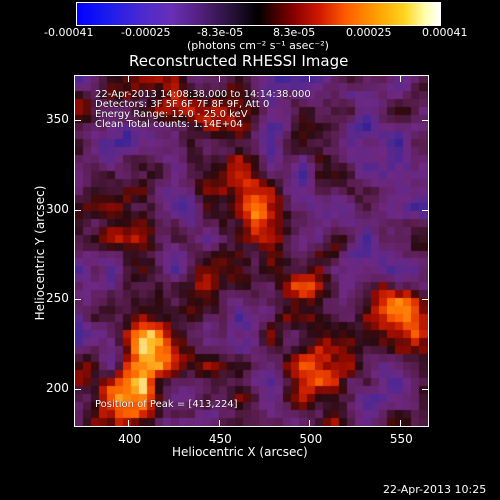 The width and height of the screenshot is (500, 500). What do you see at coordinates (239, 61) in the screenshot?
I see `plot-title: Reconstructed RHESSI Image` at bounding box center [239, 61].